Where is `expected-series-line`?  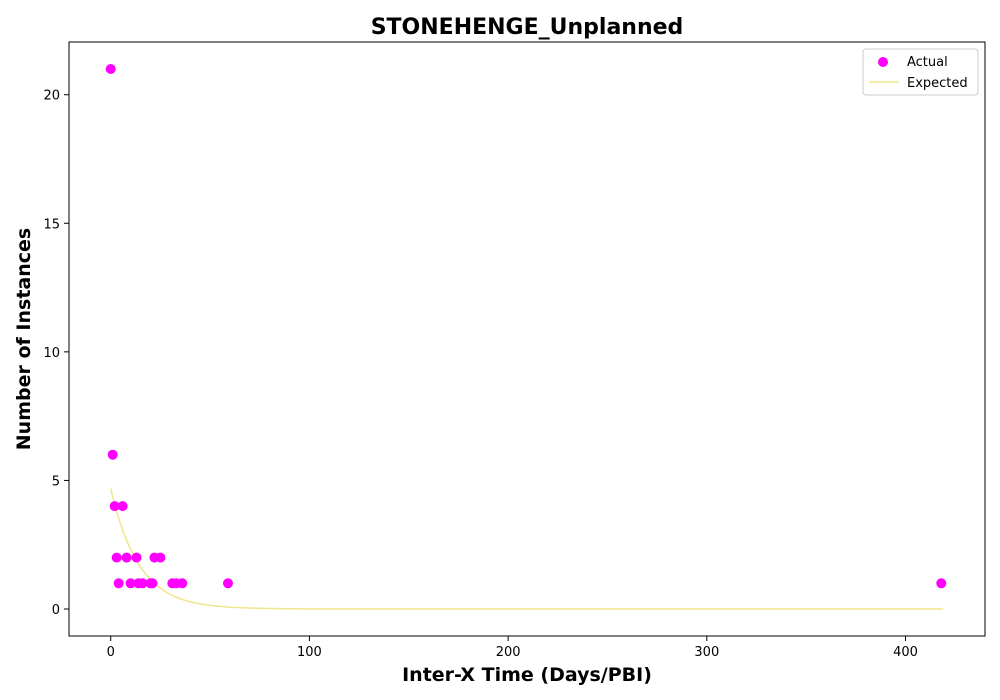
expected-series-line is located at coordinates (527, 549).